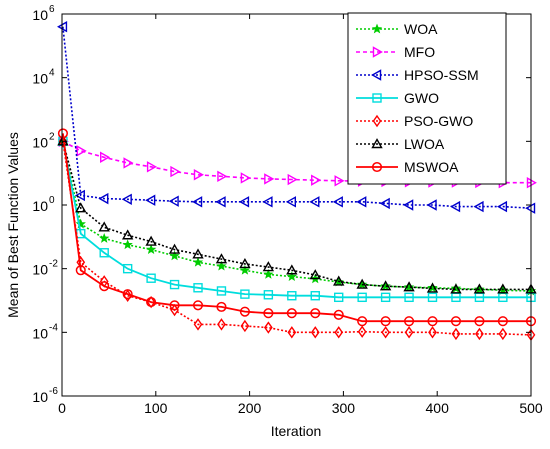 This screenshot has width=550, height=449. I want to click on legend-label: MFO, so click(419, 52).